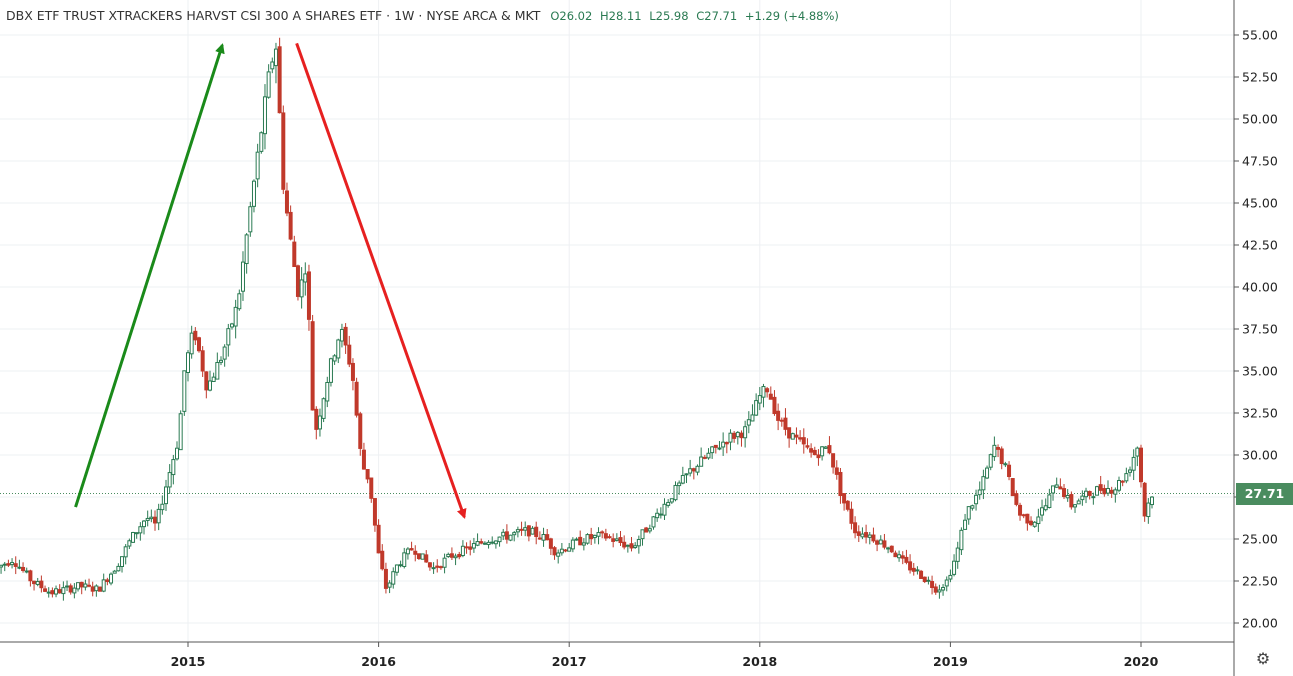 Image resolution: width=1293 pixels, height=676 pixels. Describe the element at coordinates (1263, 658) in the screenshot. I see `gear-icon: ⚙` at that location.